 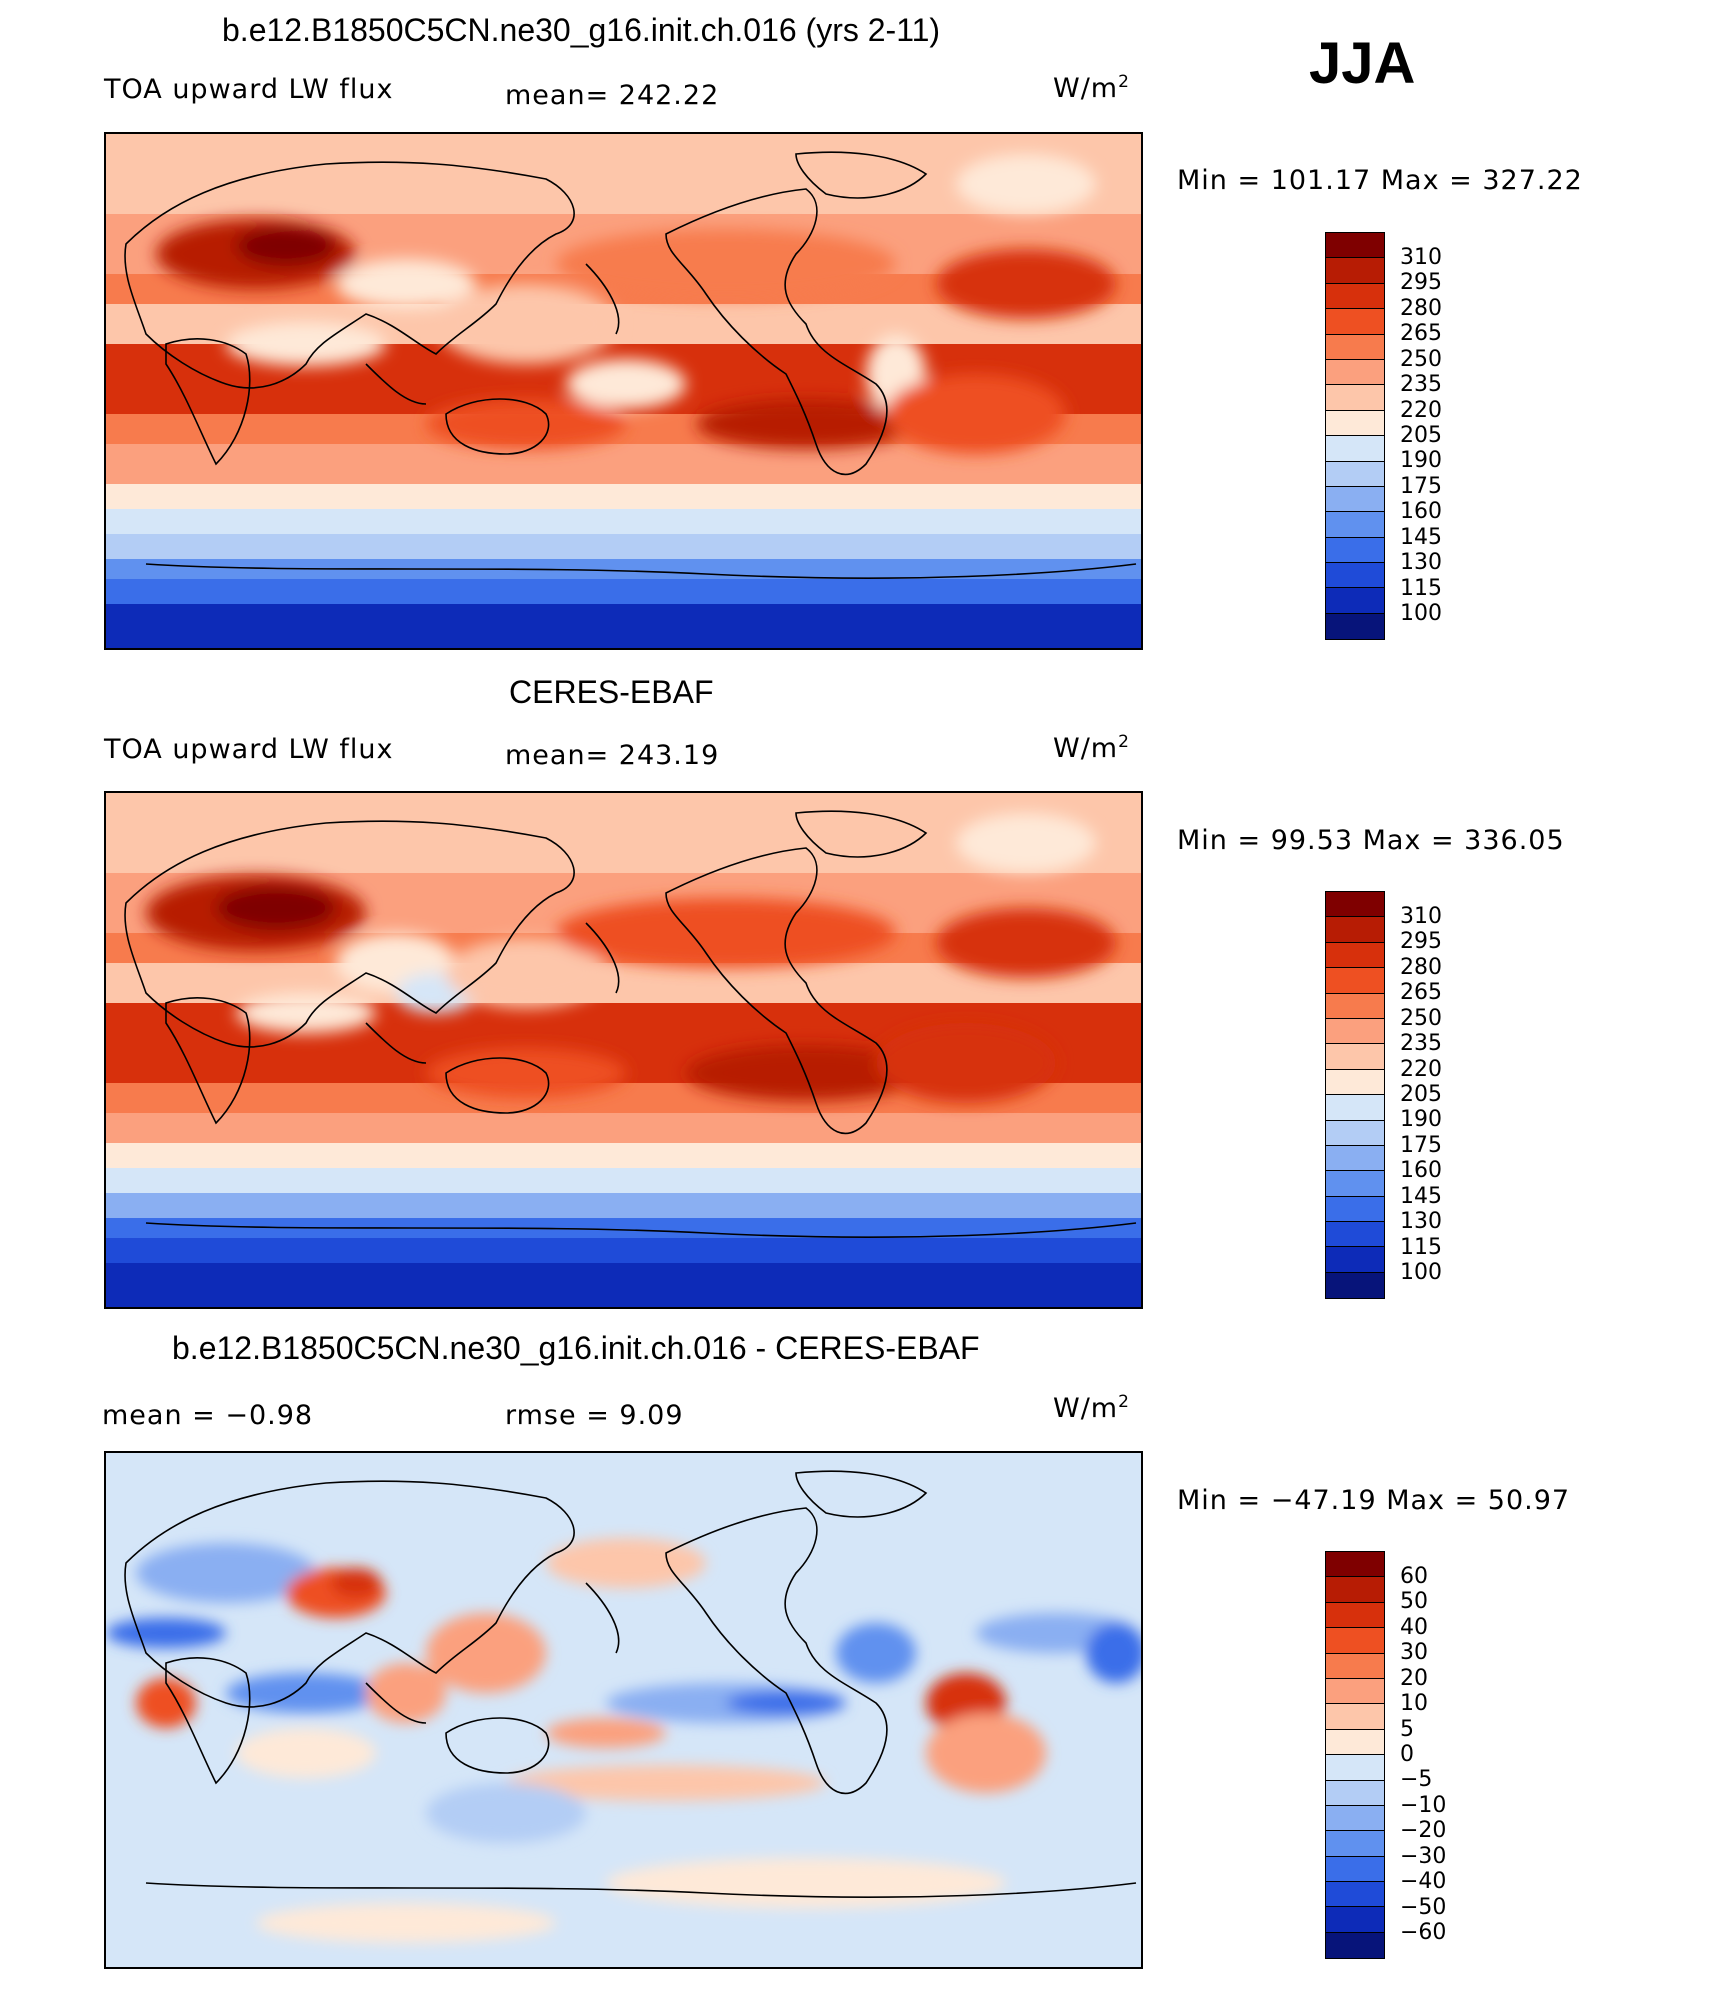 What do you see at coordinates (630, 1684) in the screenshot?
I see `panel-diff-coastlines` at bounding box center [630, 1684].